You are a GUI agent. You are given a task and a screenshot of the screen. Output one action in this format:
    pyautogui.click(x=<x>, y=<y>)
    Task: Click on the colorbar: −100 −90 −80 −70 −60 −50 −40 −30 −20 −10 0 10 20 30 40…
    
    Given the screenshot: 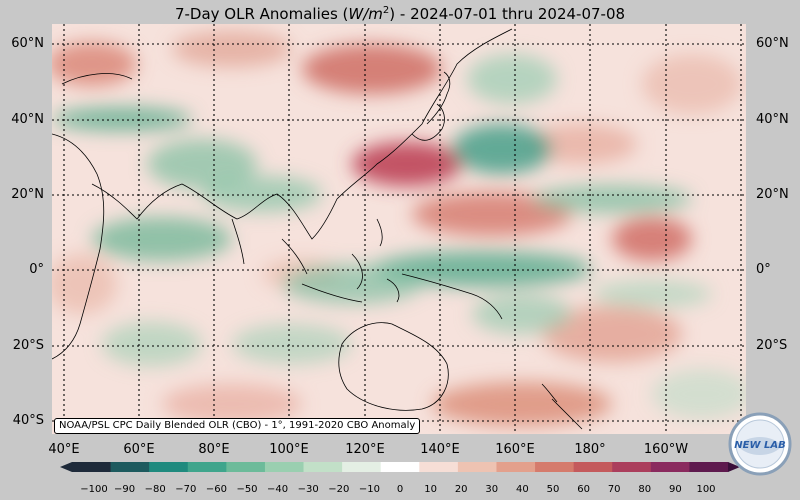 What is the action you would take?
    pyautogui.click(x=400, y=481)
    